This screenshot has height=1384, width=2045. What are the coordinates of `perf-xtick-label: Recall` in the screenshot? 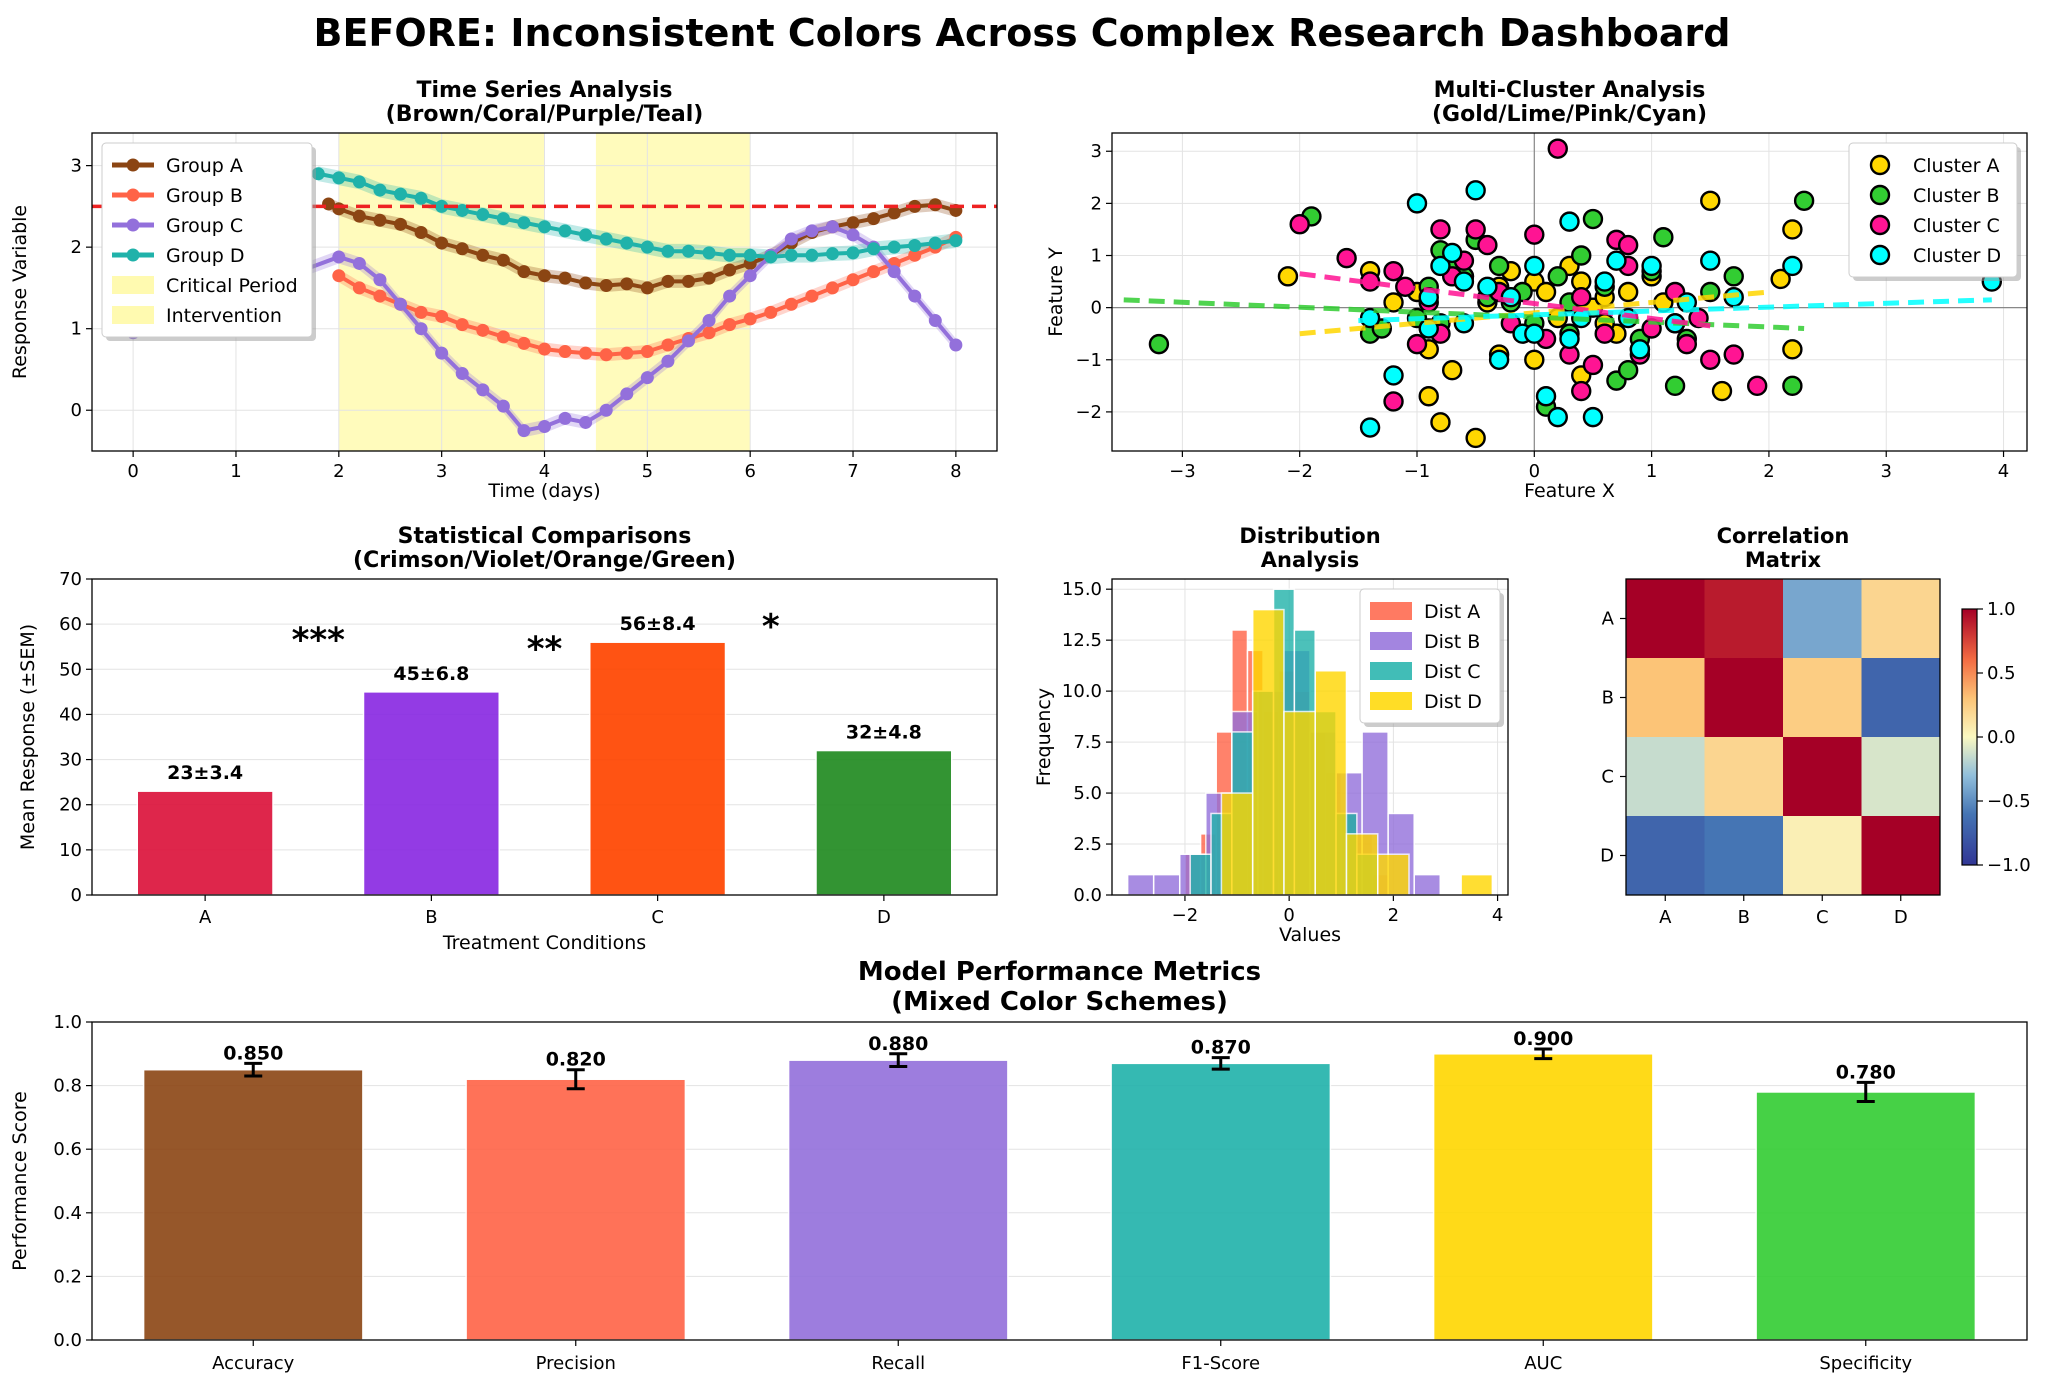 It's located at (898, 1363).